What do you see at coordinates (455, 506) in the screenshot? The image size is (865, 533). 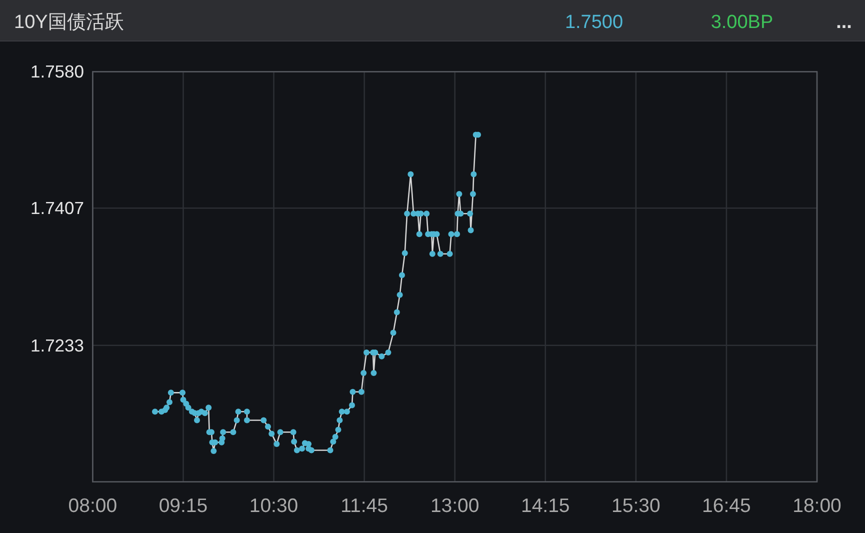 I see `x-tick-label: 13:00` at bounding box center [455, 506].